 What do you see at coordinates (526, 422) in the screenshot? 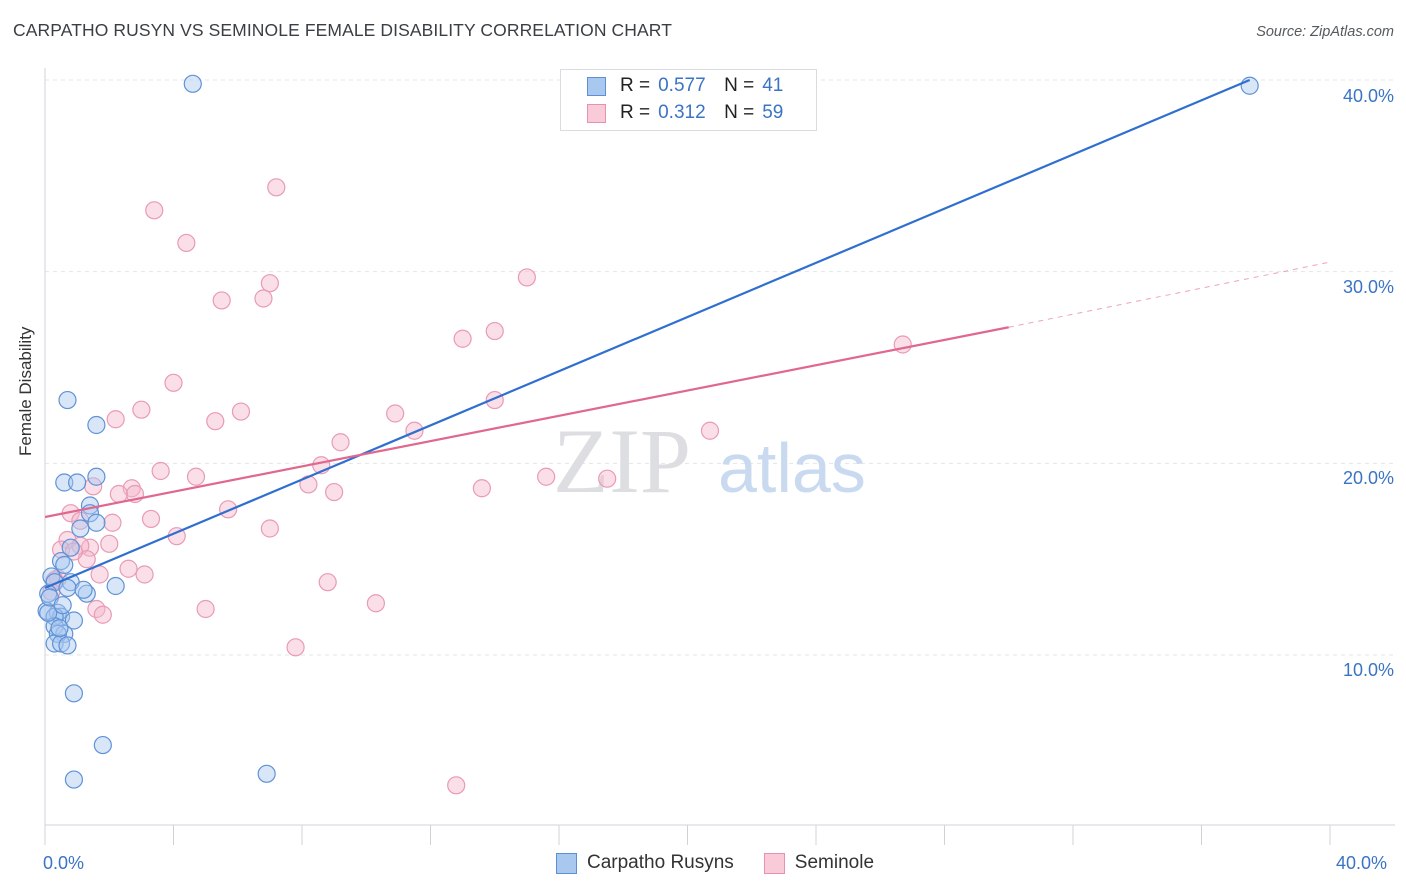
I see `seminole-trend-line` at bounding box center [526, 422].